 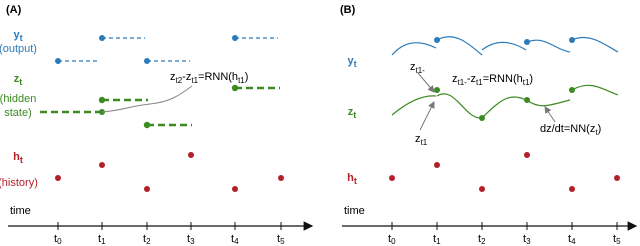 I want to click on annotation: dz/dt=NN(zt), so click(x=570, y=130).